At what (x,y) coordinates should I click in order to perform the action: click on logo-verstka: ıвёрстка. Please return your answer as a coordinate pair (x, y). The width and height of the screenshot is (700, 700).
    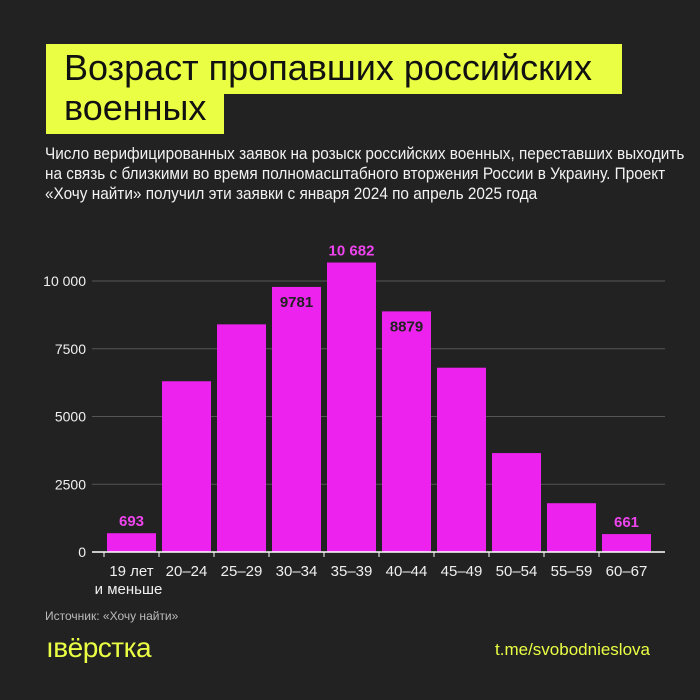
    Looking at the image, I should click on (99, 647).